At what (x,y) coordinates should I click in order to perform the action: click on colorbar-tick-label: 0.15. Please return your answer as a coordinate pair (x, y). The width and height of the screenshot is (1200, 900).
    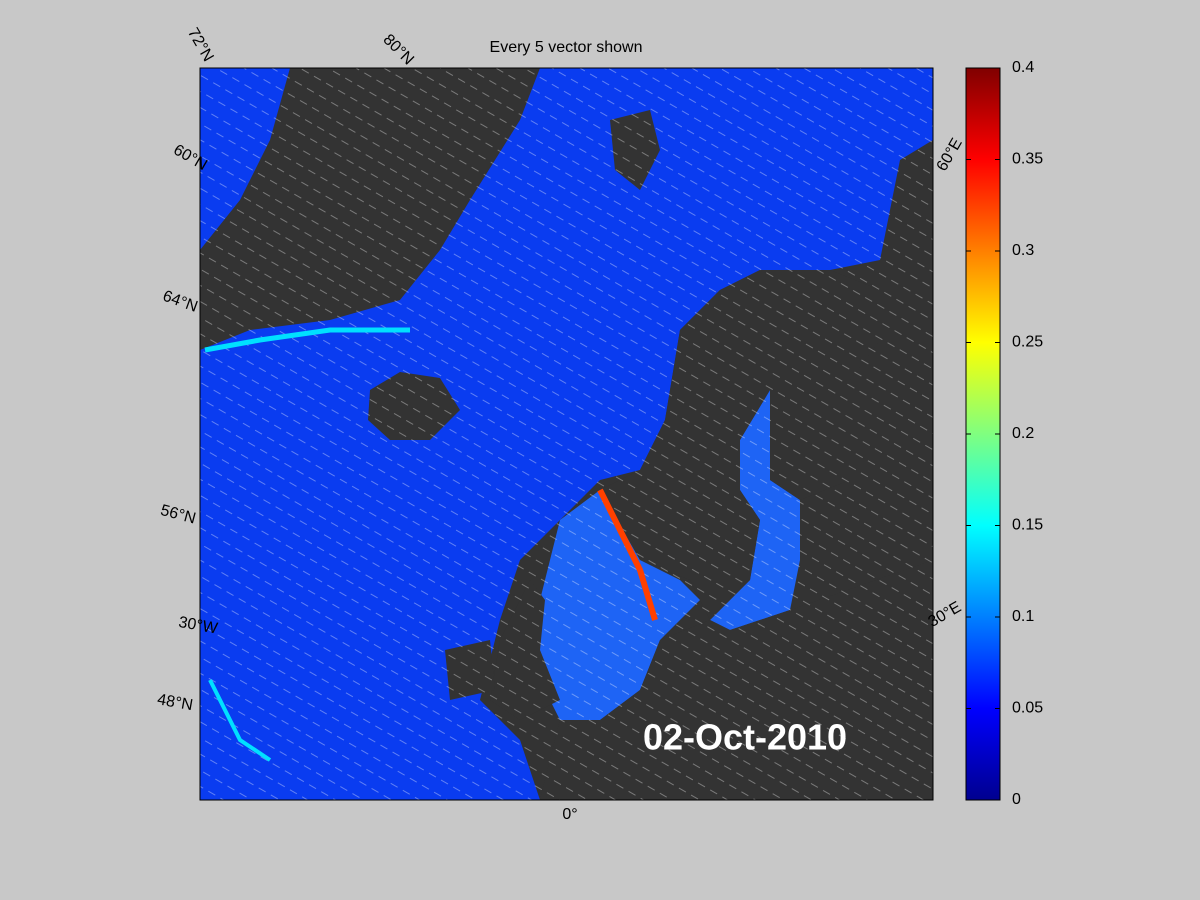
    Looking at the image, I should click on (1027, 525).